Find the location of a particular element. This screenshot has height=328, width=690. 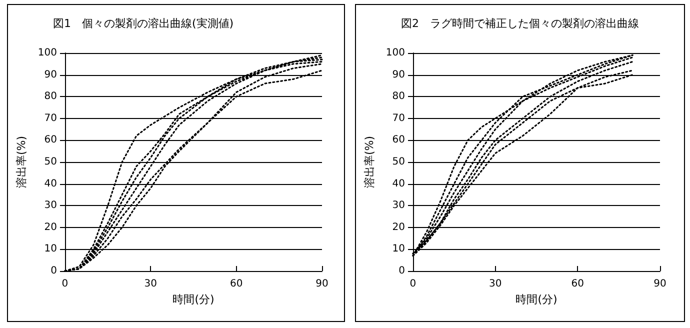

chart-title: 図1 個々の製剤の溶出曲線(実測値) is located at coordinates (143, 23).